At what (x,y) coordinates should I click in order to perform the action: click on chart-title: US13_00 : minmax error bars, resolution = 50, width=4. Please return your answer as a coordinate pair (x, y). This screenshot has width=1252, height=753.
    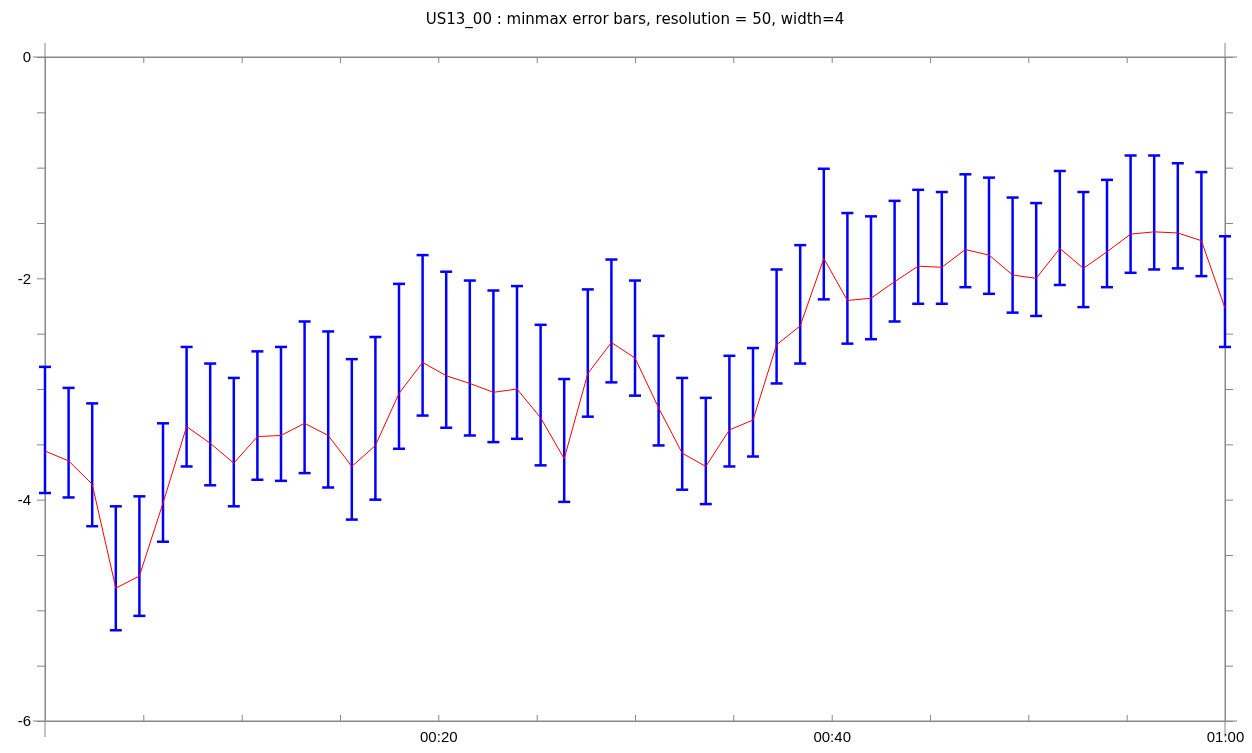
    Looking at the image, I should click on (635, 19).